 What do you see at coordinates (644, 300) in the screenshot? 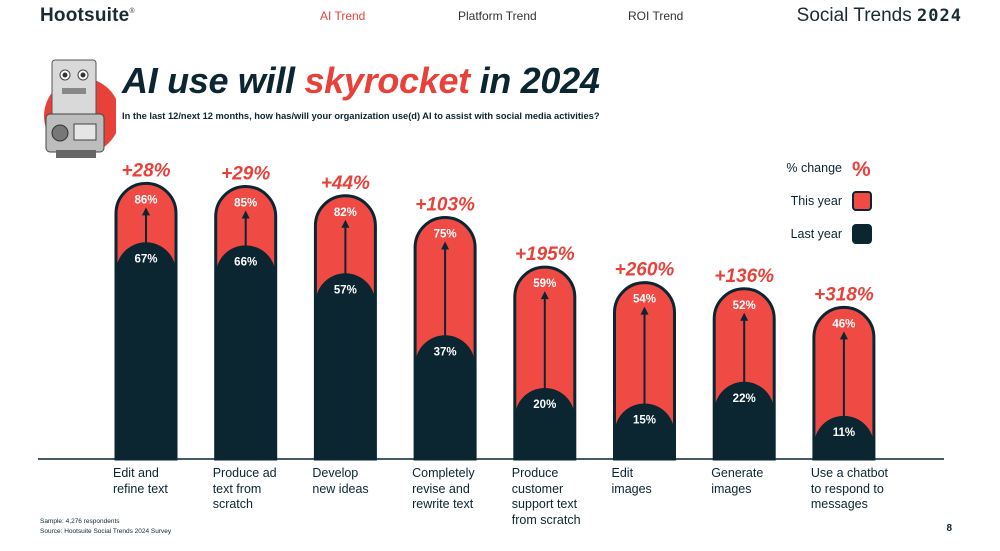
I see `this-year-value-label: 54%` at bounding box center [644, 300].